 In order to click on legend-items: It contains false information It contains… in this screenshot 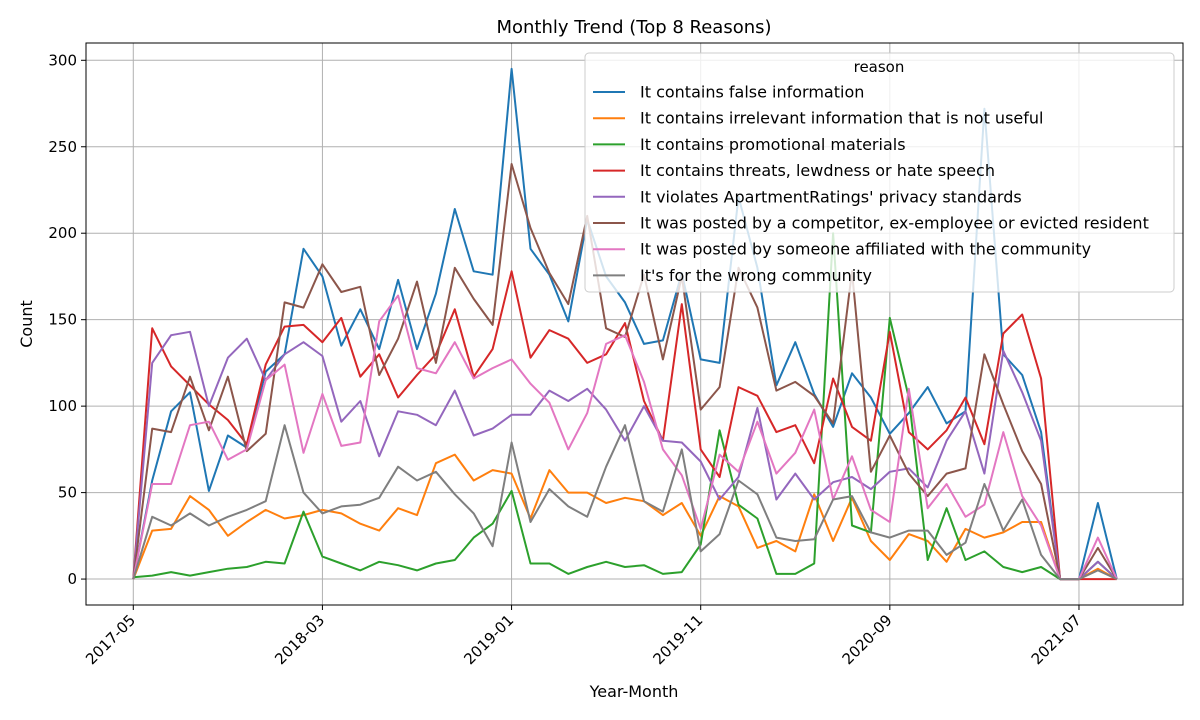, I will do `click(871, 184)`.